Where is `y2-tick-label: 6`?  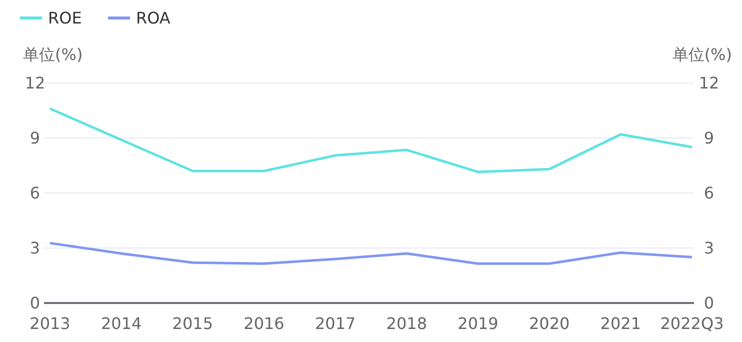 y2-tick-label: 6 is located at coordinates (709, 193).